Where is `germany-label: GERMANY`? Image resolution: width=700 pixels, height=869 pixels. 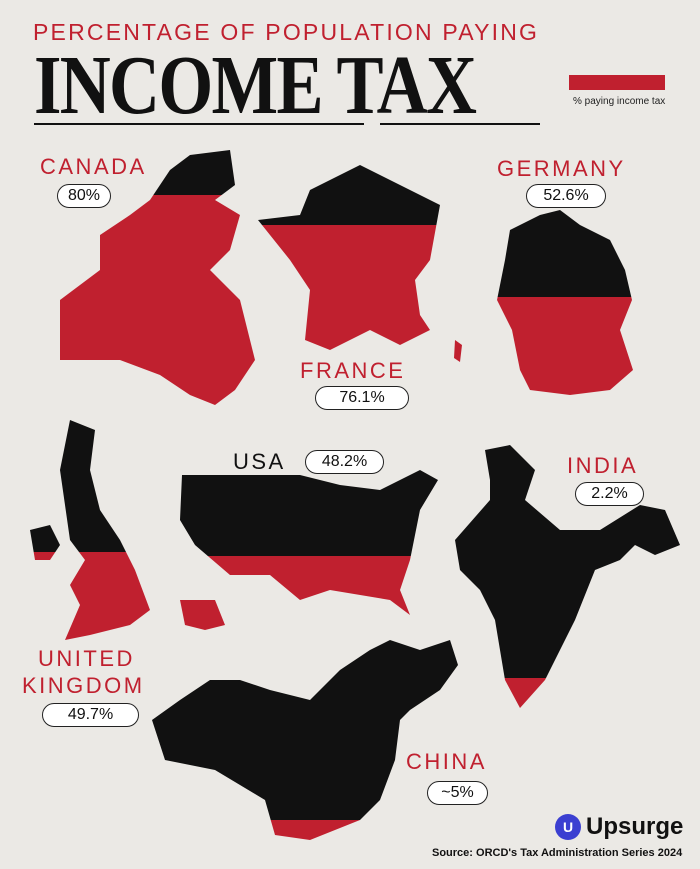
germany-label: GERMANY is located at coordinates (561, 168).